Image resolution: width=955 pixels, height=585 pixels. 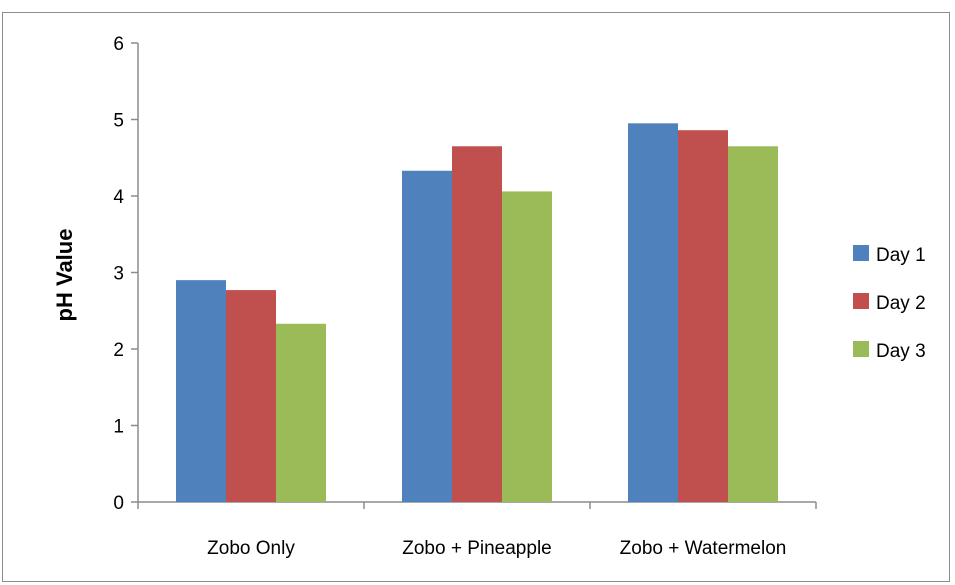 What do you see at coordinates (118, 427) in the screenshot?
I see `y-tick-label: 1` at bounding box center [118, 427].